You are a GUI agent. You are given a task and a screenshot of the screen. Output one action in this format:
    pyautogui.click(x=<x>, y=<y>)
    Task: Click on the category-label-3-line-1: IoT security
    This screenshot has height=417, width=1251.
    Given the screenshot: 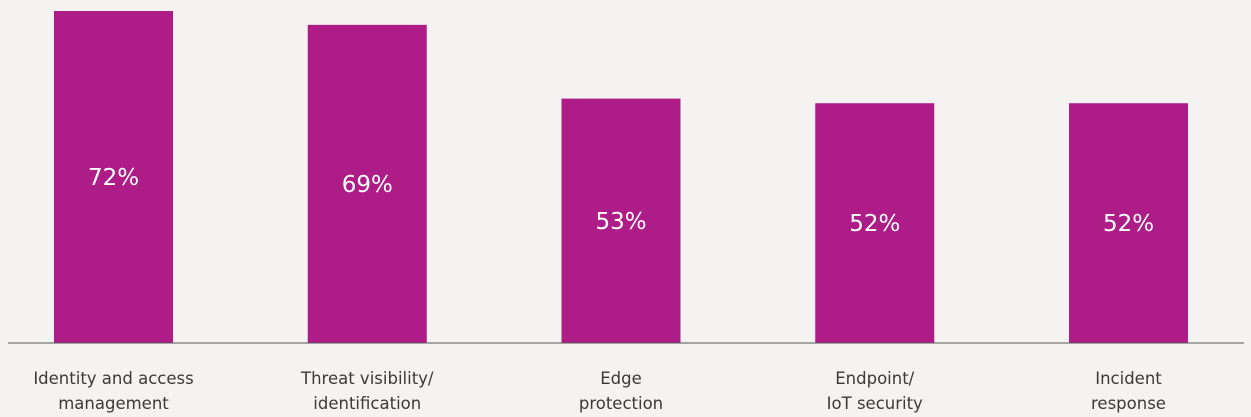 What is the action you would take?
    pyautogui.click(x=875, y=403)
    